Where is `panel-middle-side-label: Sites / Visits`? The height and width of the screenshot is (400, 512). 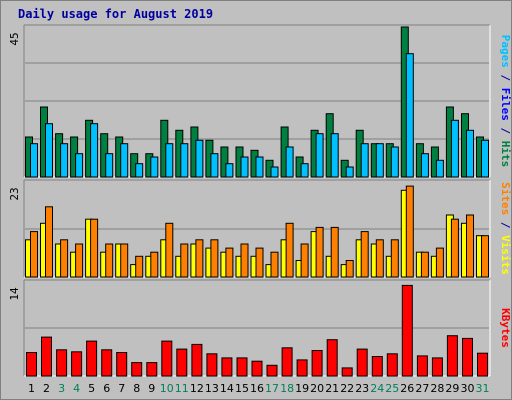
panel-middle-side-label: Sites / Visits is located at coordinates (505, 228).